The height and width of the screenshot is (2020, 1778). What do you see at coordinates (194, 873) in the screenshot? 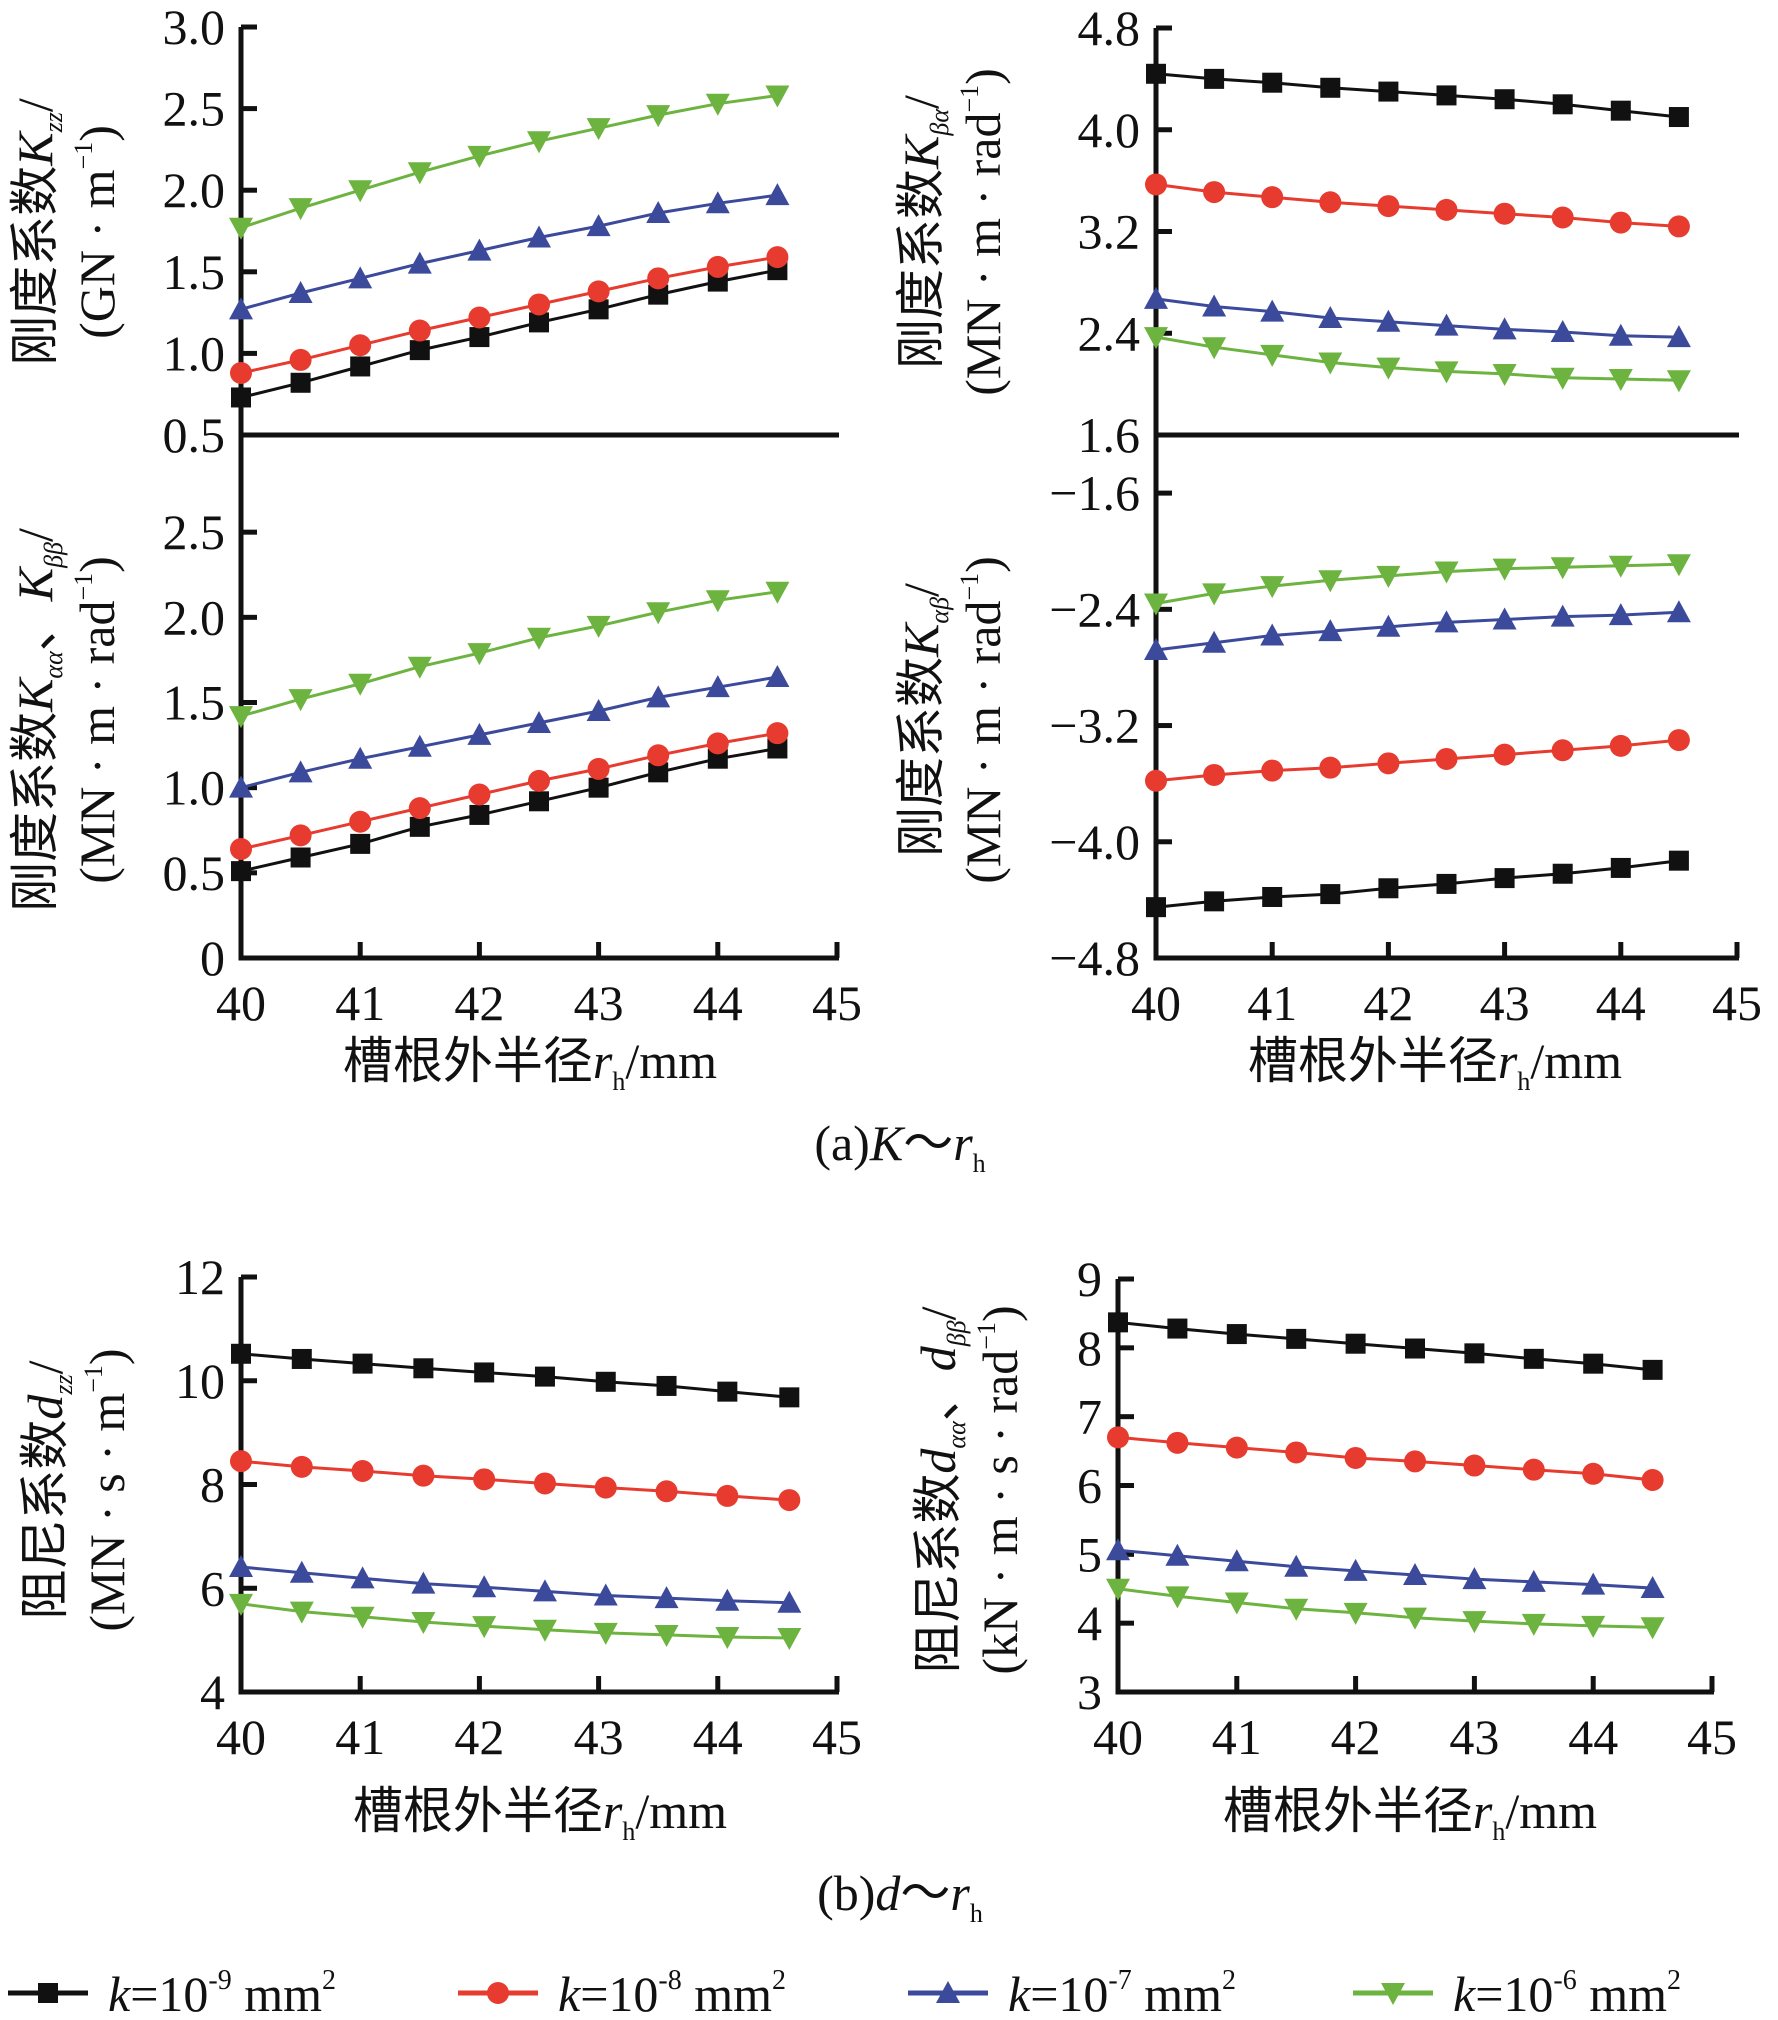
I see `y-tick-label: 0.5` at bounding box center [194, 873].